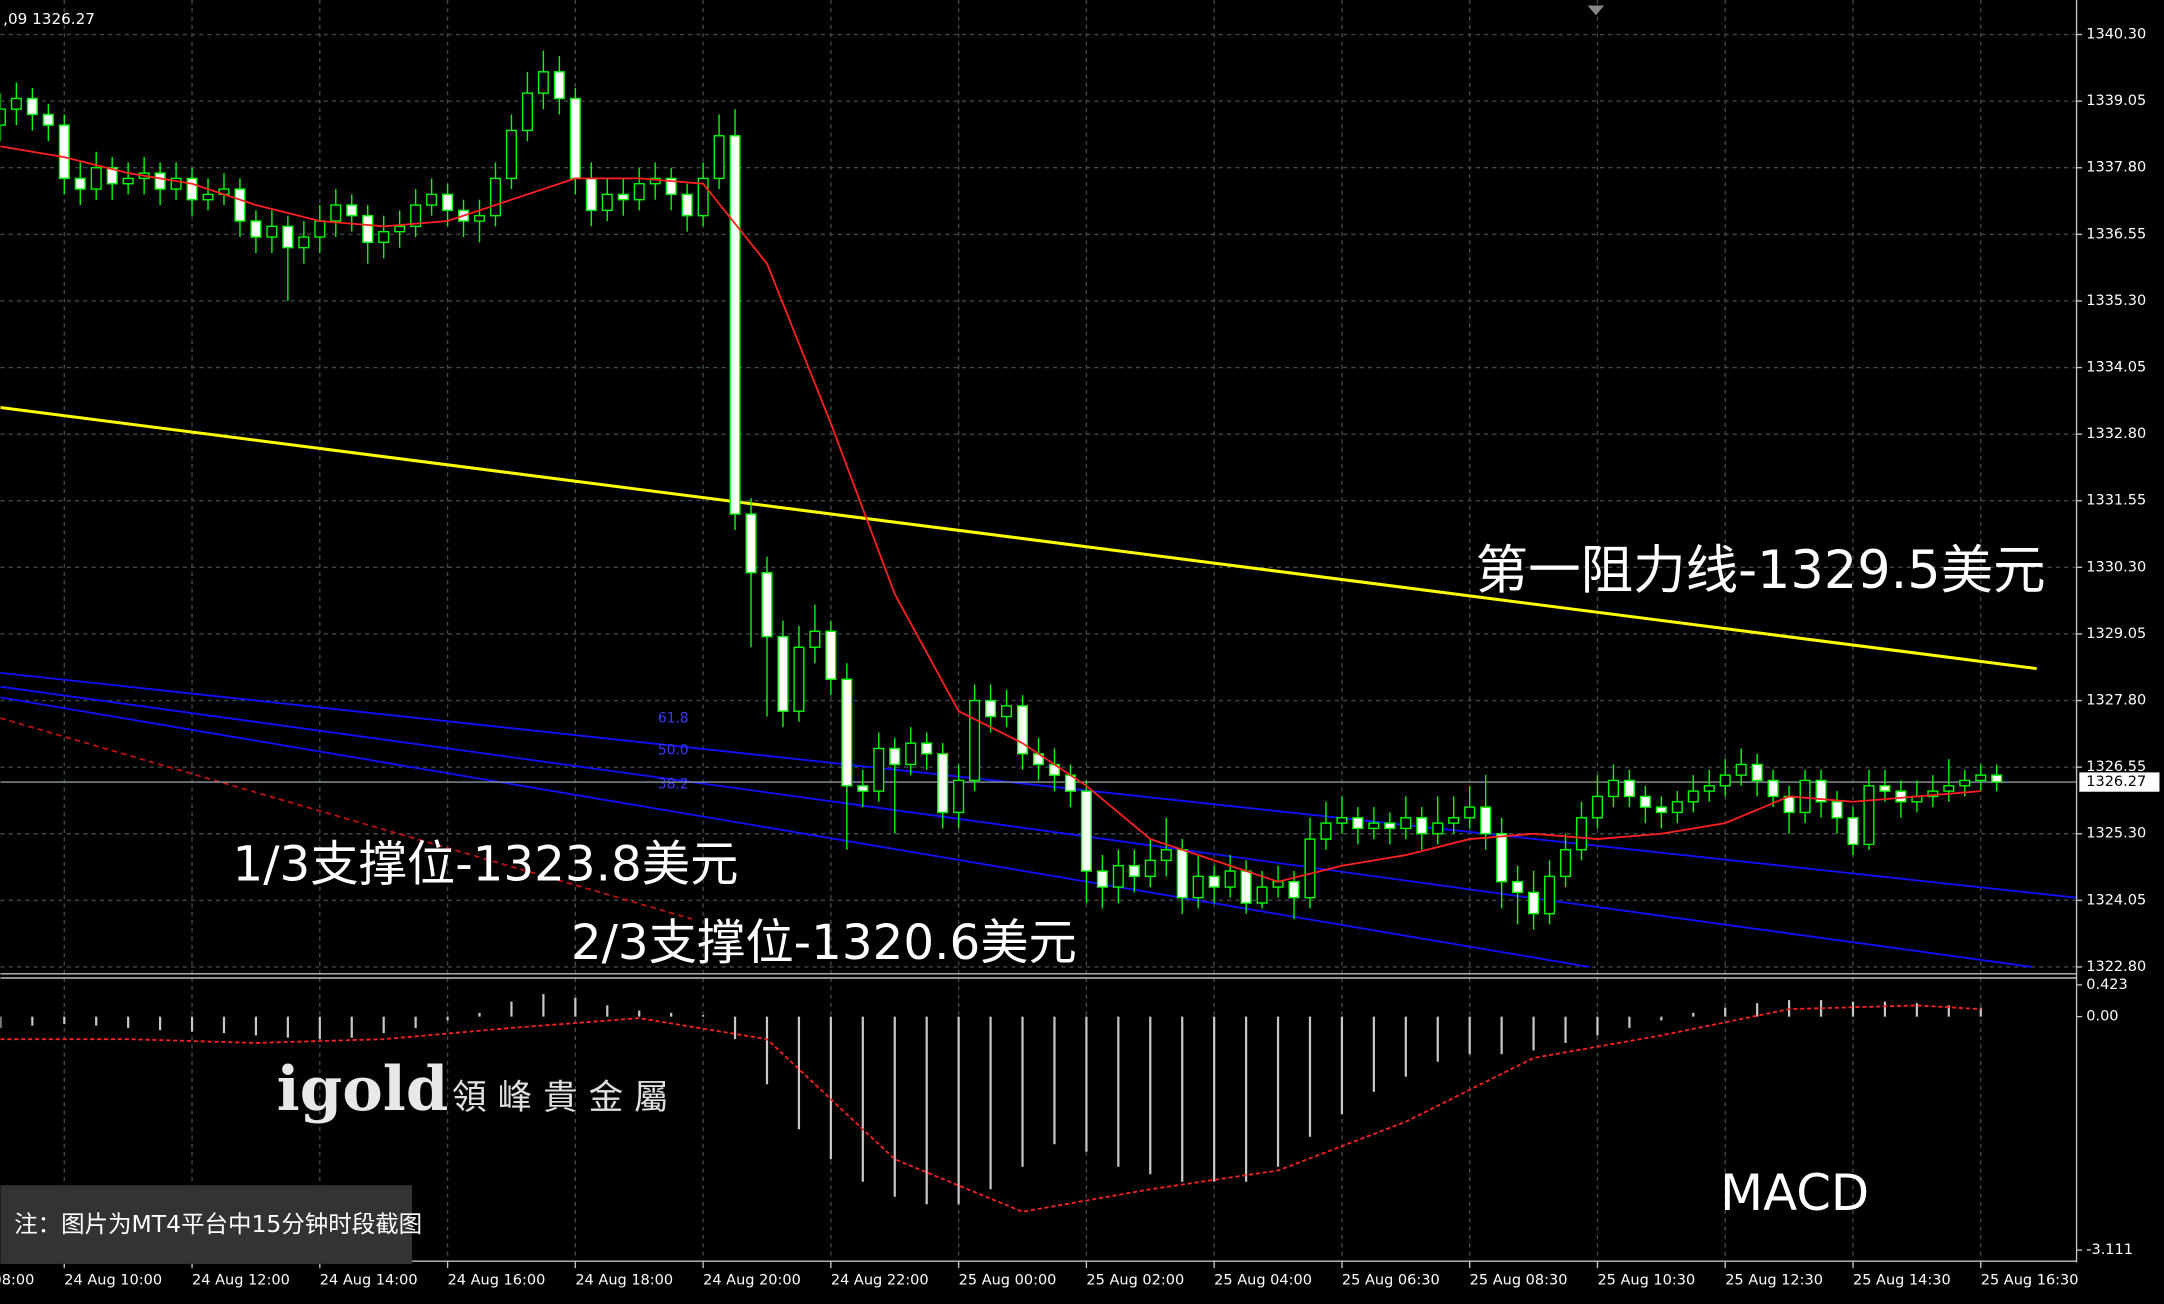 The height and width of the screenshot is (1304, 2164). Describe the element at coordinates (2116, 501) in the screenshot. I see `y-tick-label: 1331.55` at that location.